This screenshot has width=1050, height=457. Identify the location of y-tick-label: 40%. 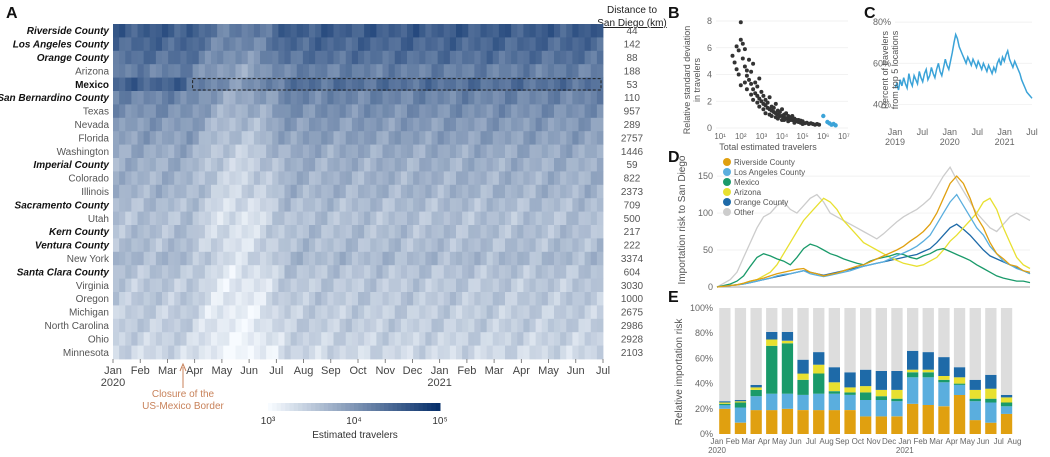
(882, 104).